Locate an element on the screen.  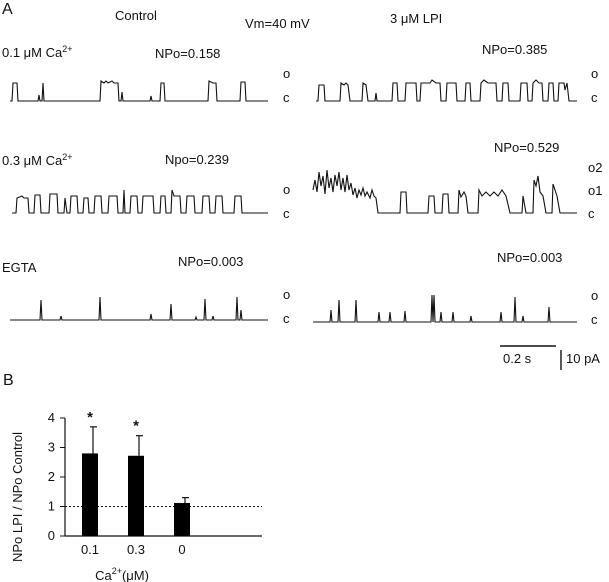
y-tick-label: 3 is located at coordinates (51, 447).